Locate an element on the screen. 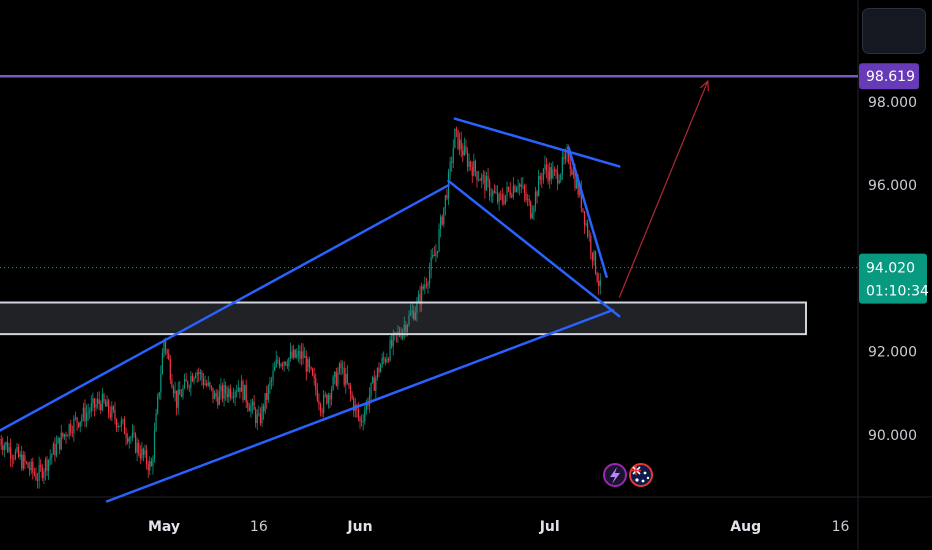  projection-arrow is located at coordinates (663, 188).